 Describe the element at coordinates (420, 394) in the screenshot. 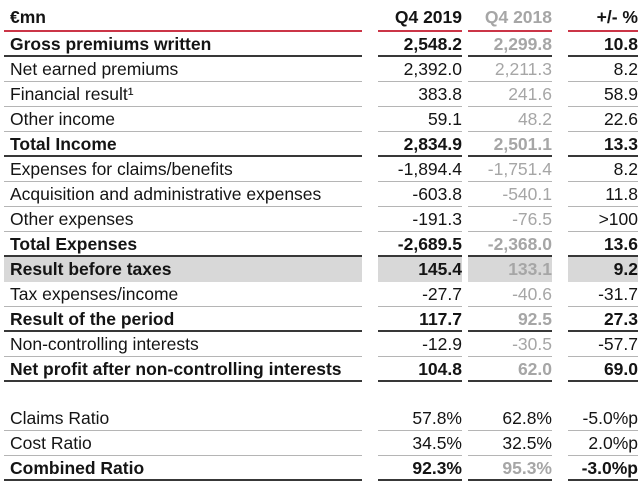

I see `cell-q4-2019` at that location.